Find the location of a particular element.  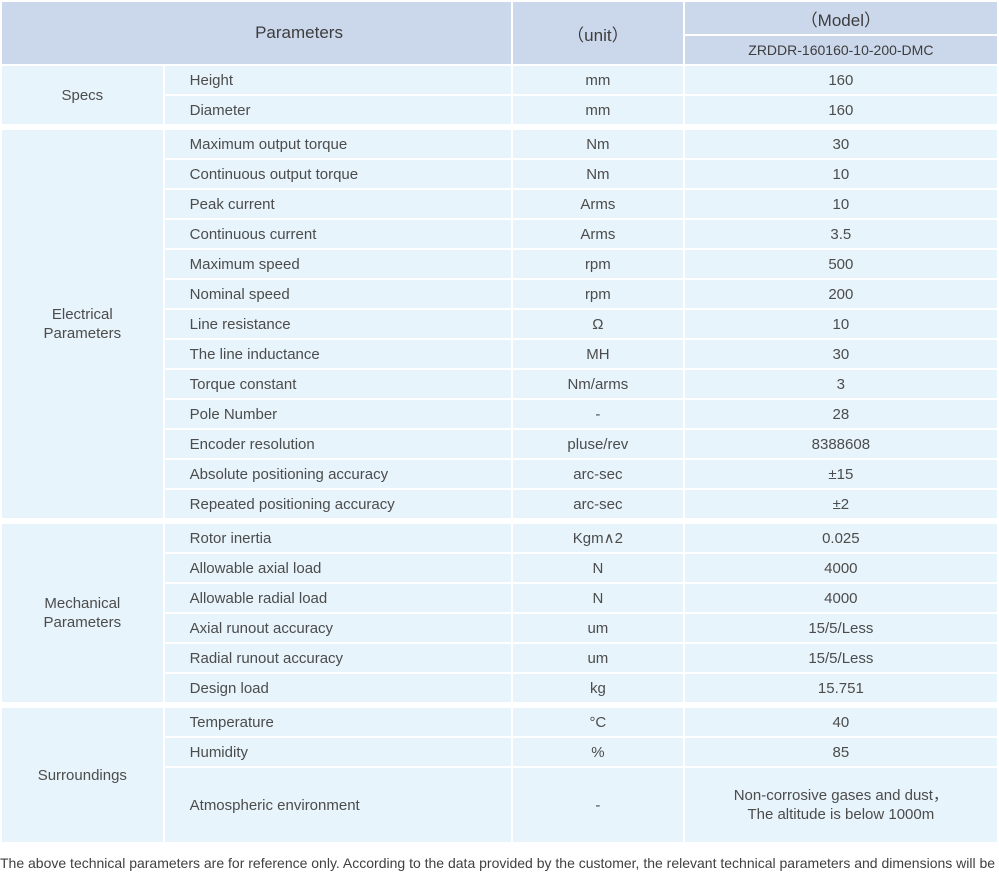

table-row: Axial runout accuracy um 15/5/Less is located at coordinates (499, 628).